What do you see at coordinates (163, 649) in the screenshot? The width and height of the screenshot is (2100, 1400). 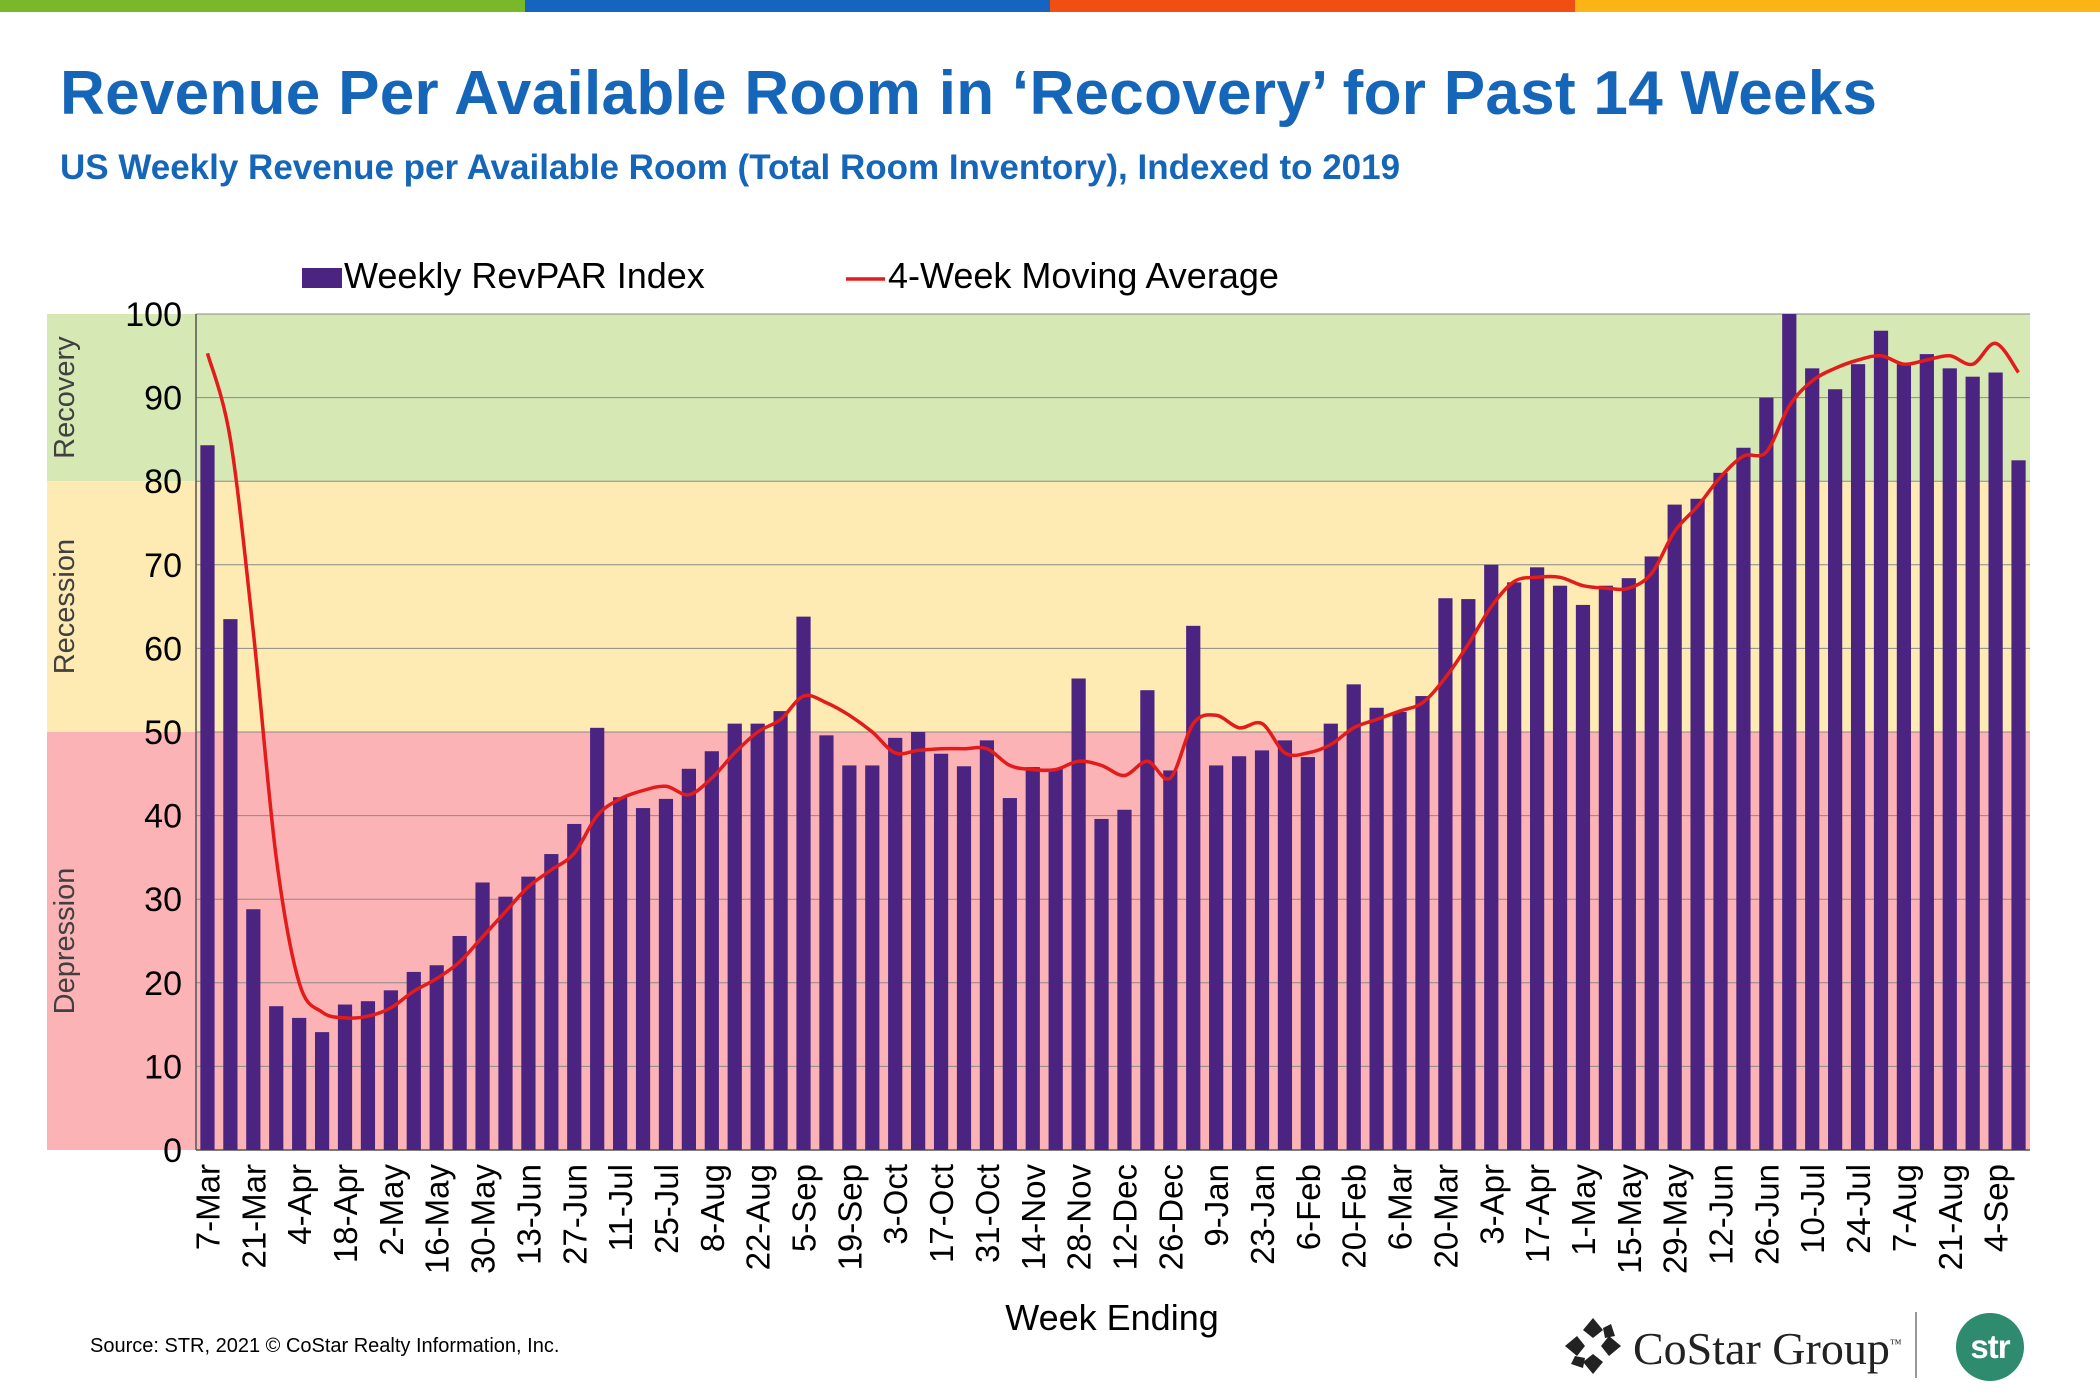 I see `y-tick-label: 60` at bounding box center [163, 649].